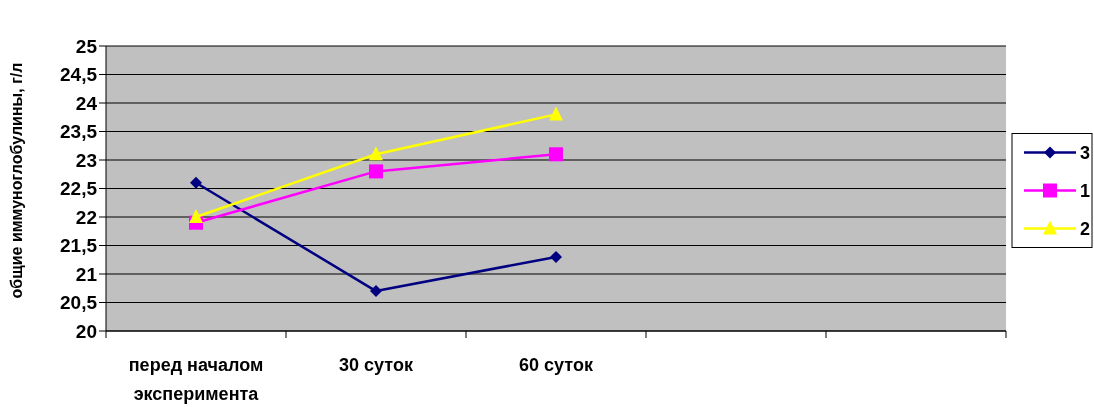  Describe the element at coordinates (79, 246) in the screenshot. I see `y-tick-label: 21,5` at that location.